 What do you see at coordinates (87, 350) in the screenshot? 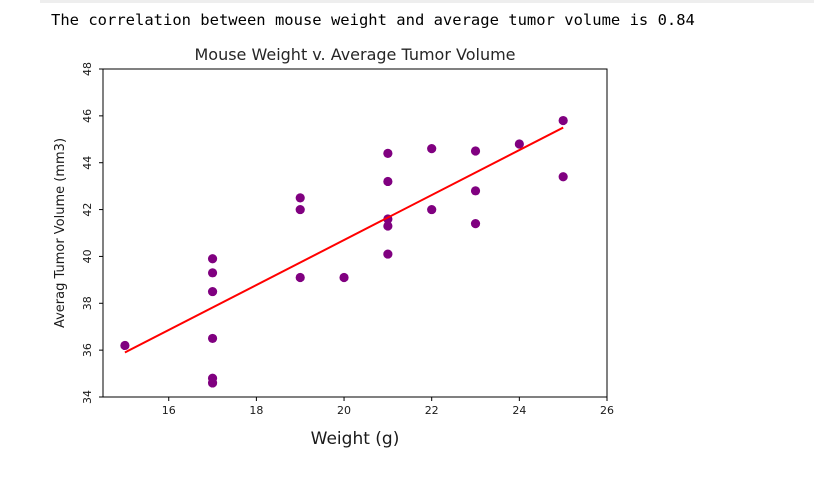
I see `y-tick-label: 36` at bounding box center [87, 350].